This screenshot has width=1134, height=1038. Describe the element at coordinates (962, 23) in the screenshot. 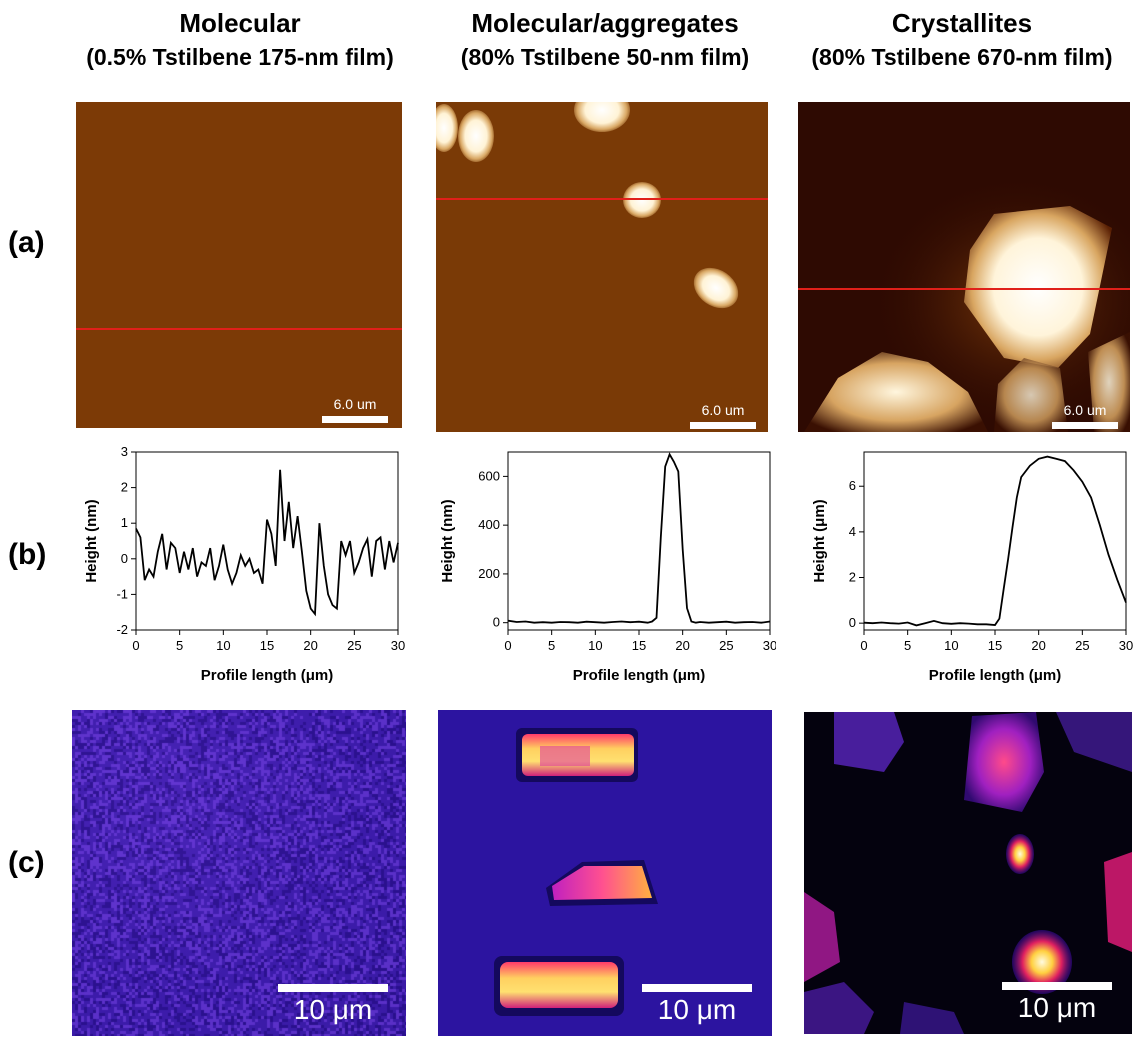

I see `column-title-text: Crystallites` at that location.